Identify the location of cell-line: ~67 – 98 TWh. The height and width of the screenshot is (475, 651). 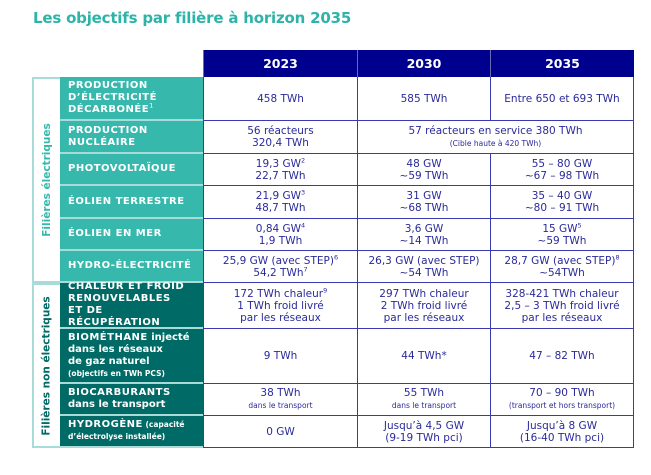
(562, 176).